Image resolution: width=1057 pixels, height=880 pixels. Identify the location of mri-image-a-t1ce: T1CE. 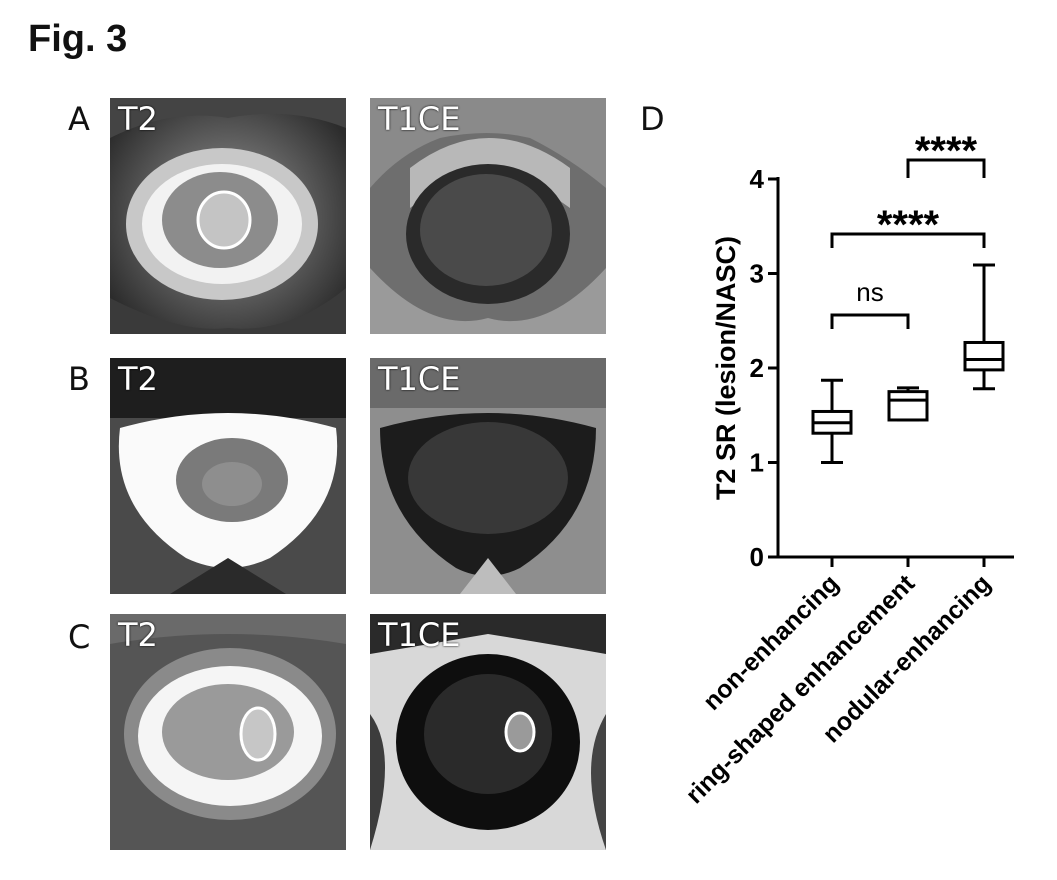
(488, 216).